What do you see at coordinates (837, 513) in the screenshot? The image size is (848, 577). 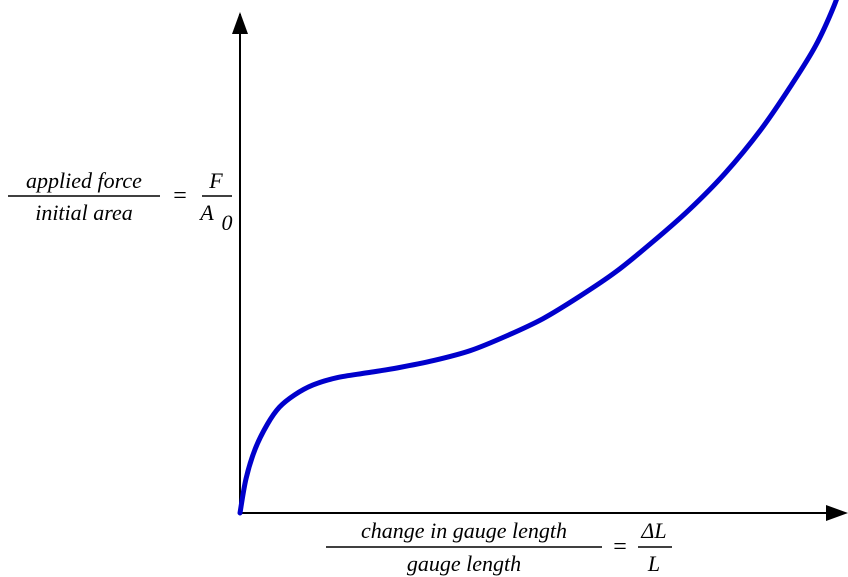 I see `x-axis-arrowhead` at bounding box center [837, 513].